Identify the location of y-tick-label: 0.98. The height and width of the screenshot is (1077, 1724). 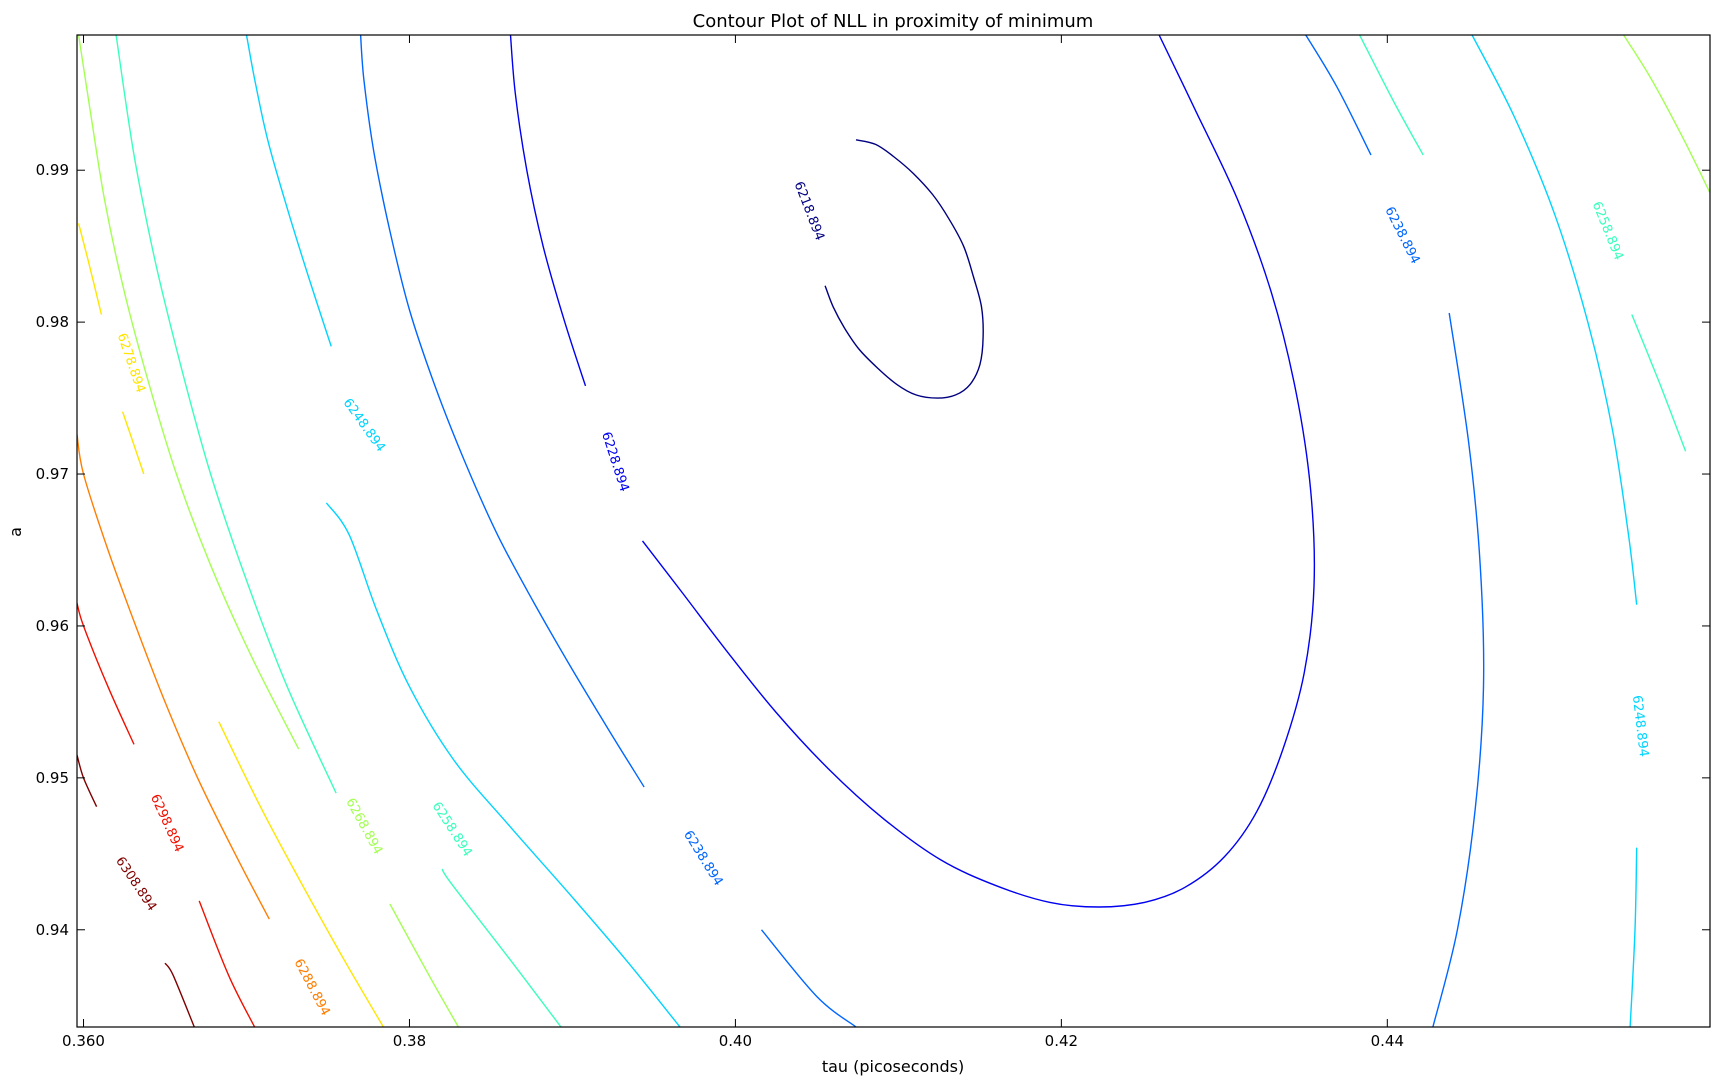
(52, 322).